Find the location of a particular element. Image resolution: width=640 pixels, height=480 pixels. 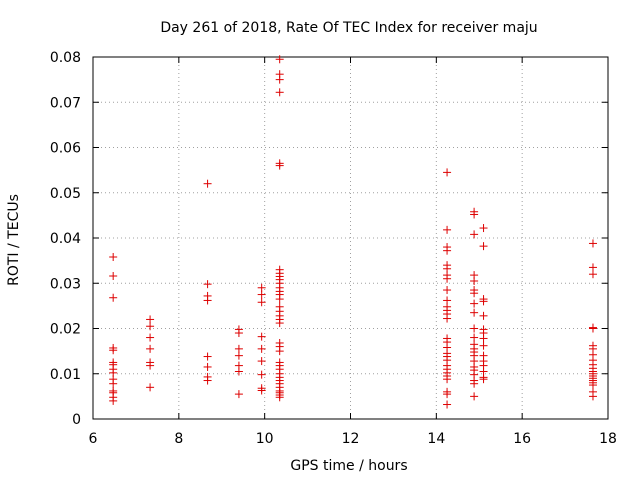

y-tick-label: 0.05 is located at coordinates (65, 194).